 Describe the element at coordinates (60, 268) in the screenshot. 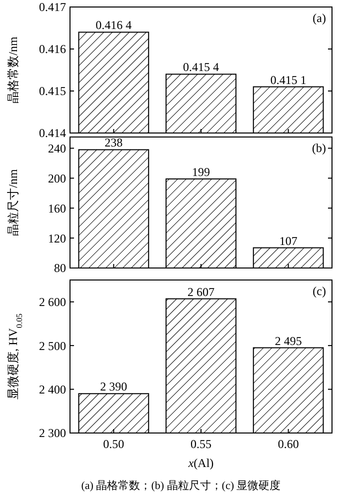

I see `y-tick-label: 80` at that location.